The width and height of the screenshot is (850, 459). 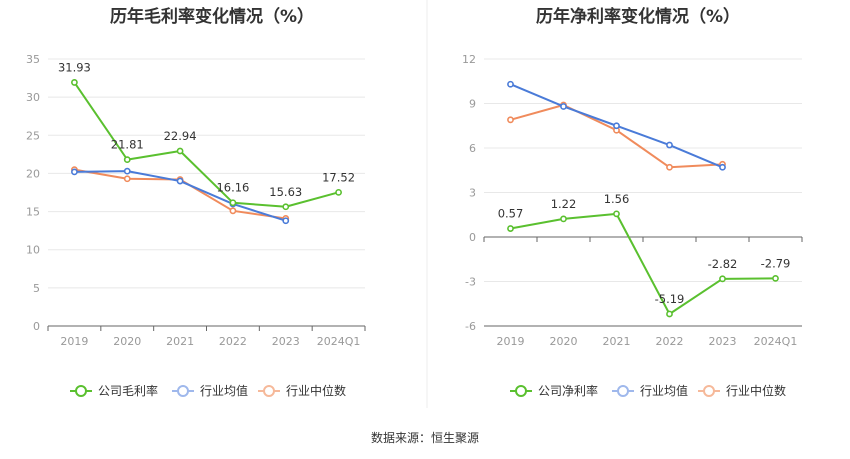 I want to click on data-label: 0.57, so click(x=511, y=214).